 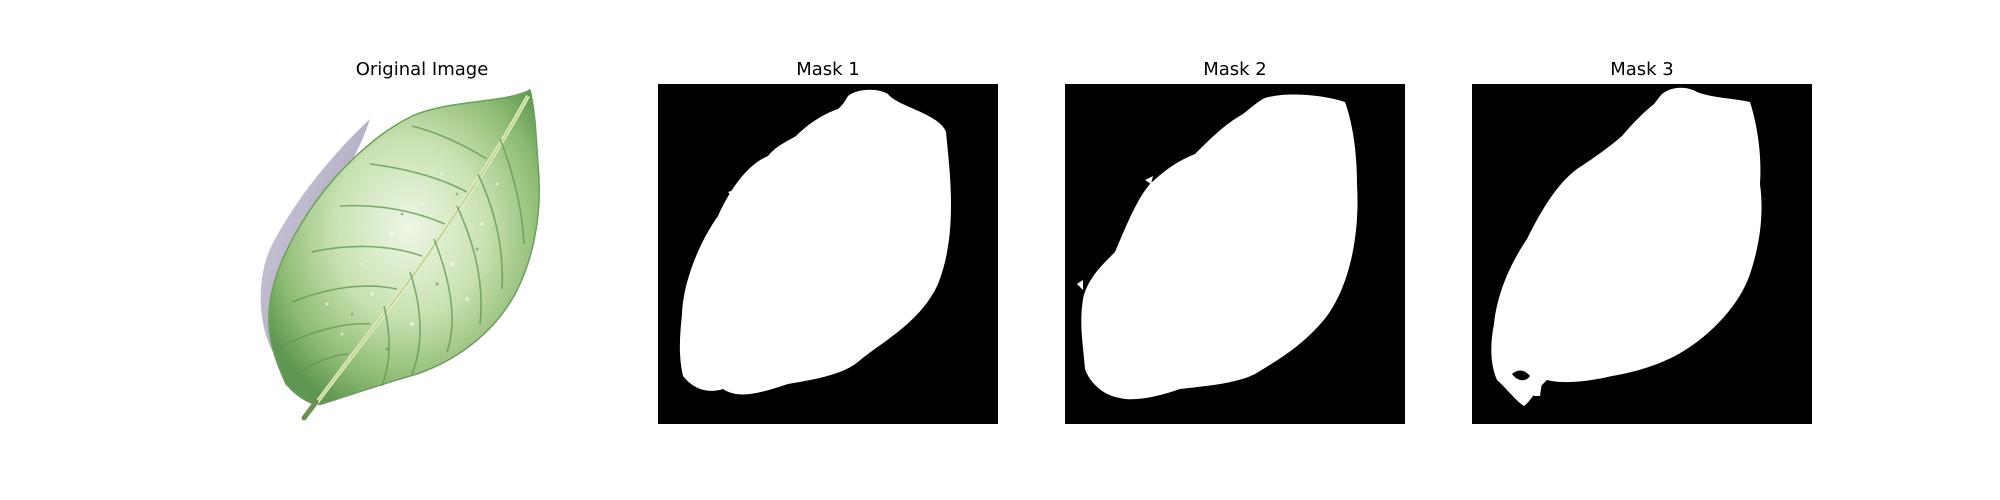 What do you see at coordinates (422, 69) in the screenshot?
I see `panel-title: Original Image` at bounding box center [422, 69].